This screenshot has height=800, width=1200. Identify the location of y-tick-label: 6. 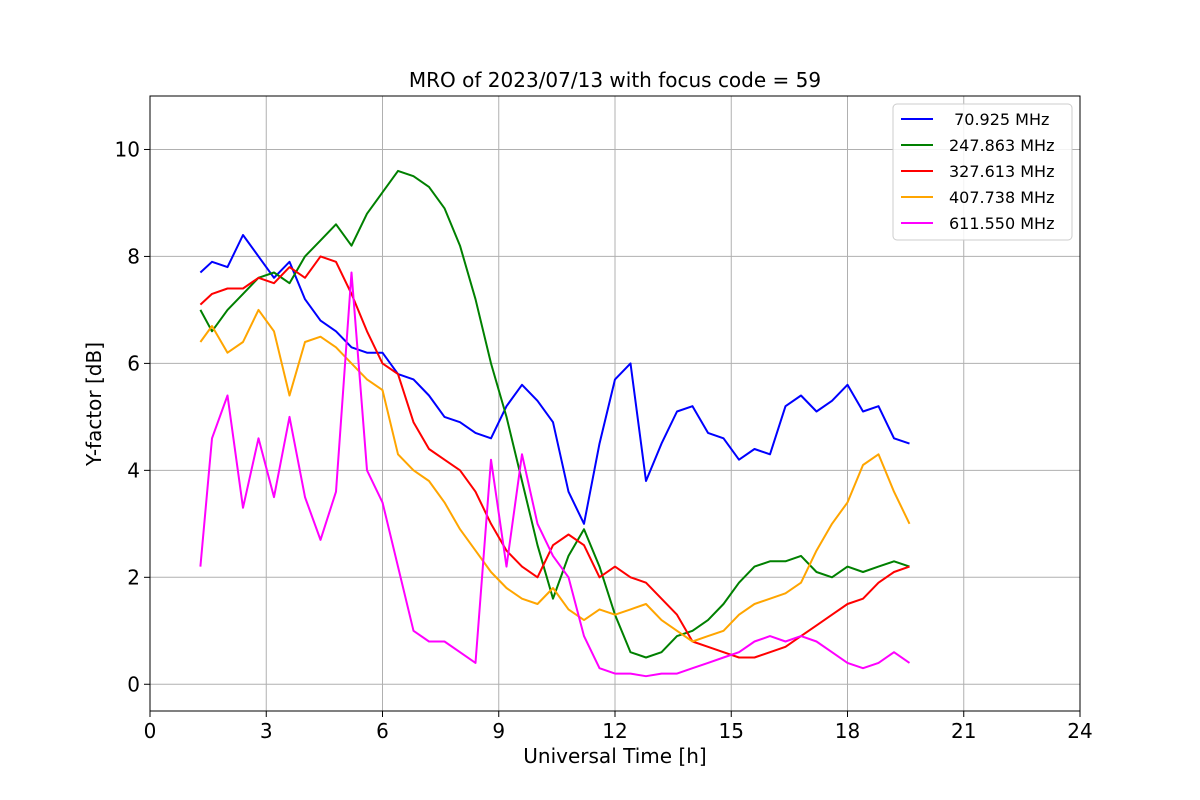
(133, 363).